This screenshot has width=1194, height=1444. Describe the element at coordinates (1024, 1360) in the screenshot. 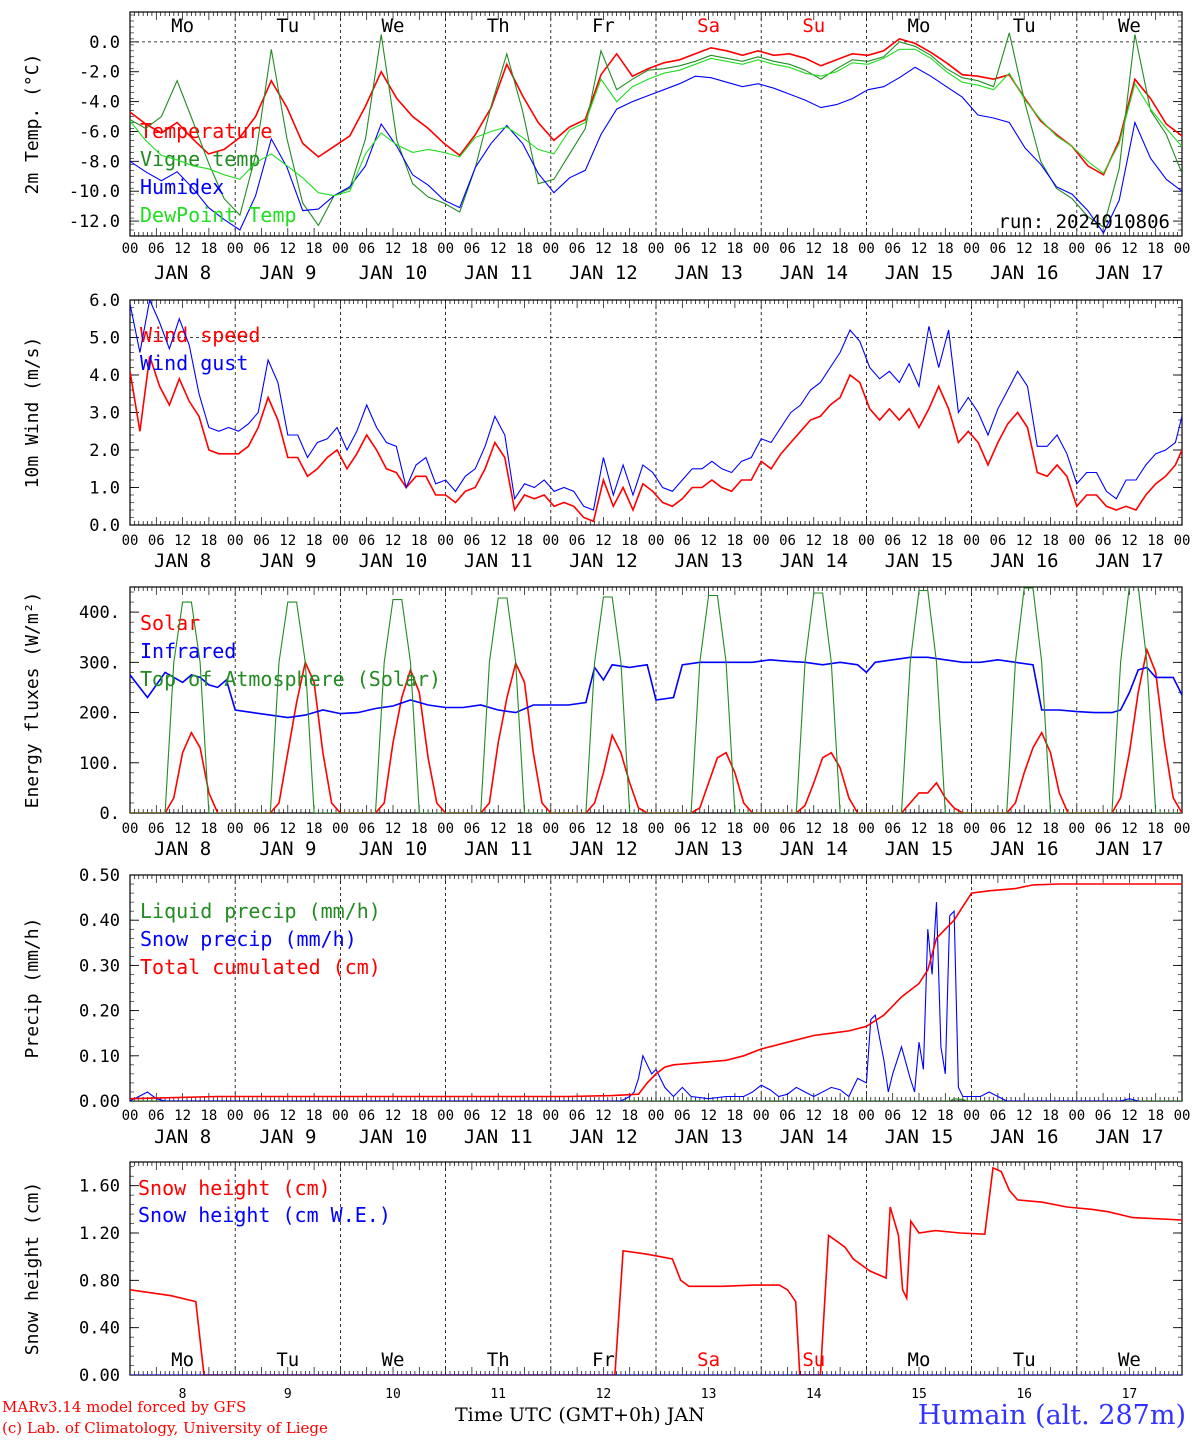

I see `day-name-bottom: Tu` at that location.